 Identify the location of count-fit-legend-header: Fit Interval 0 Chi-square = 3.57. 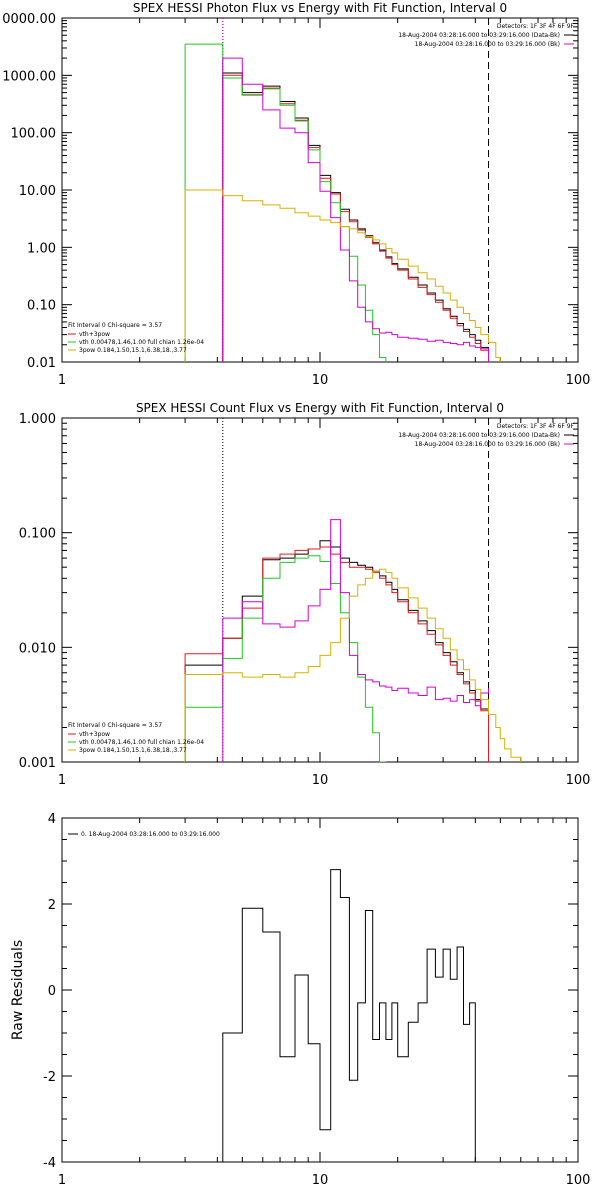
(115, 725).